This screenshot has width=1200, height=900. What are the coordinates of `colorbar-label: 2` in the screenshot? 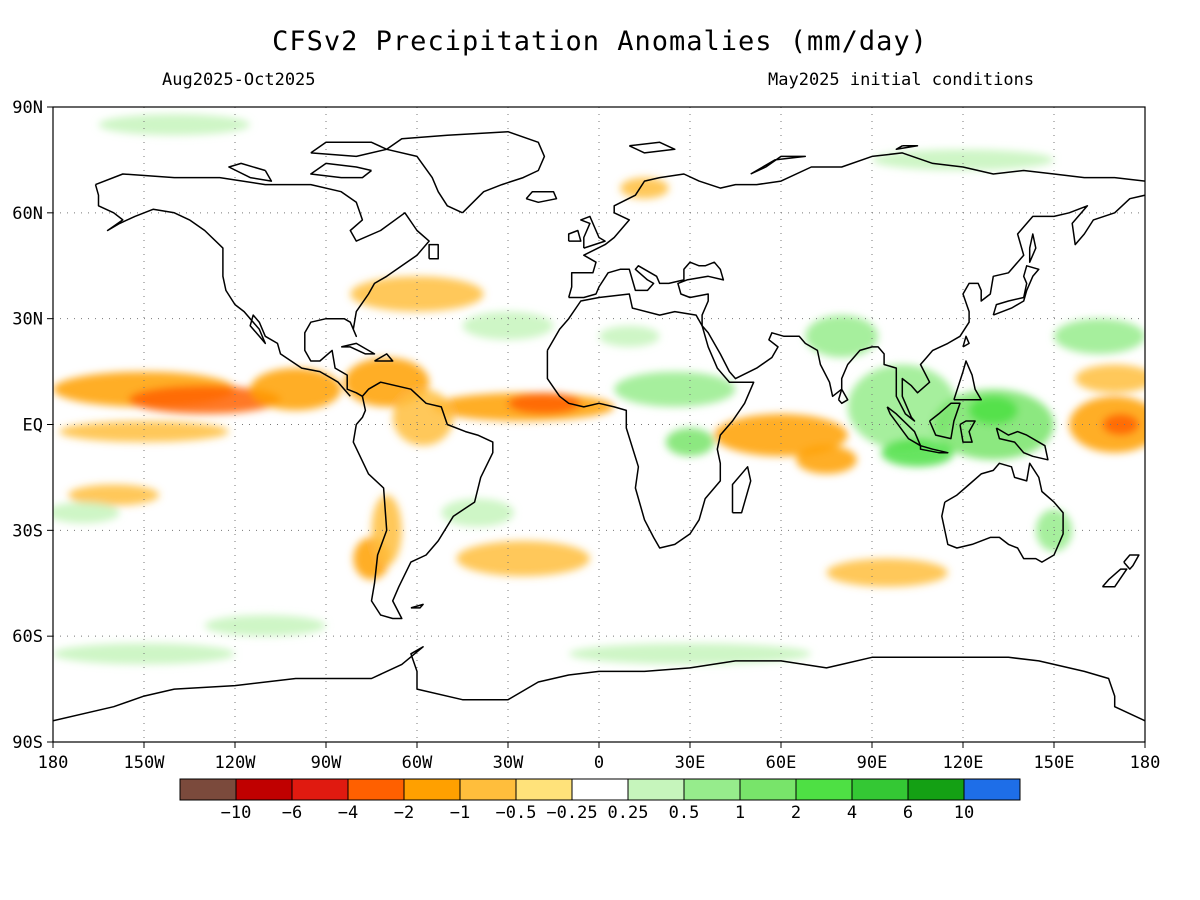 It's located at (796, 813).